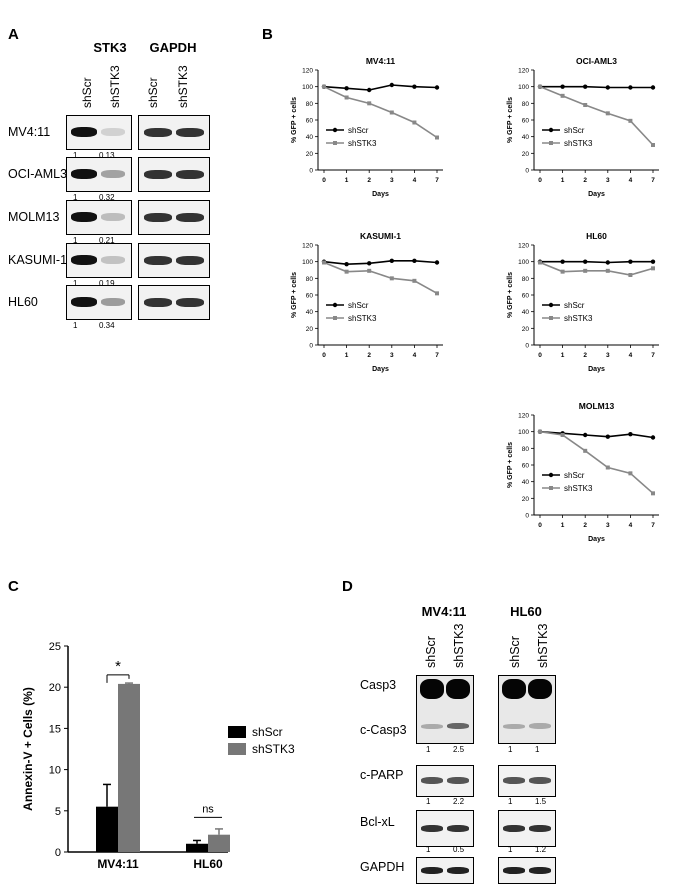 The image size is (675, 884). Describe the element at coordinates (444, 611) in the screenshot. I see `panel-d-group-mv411: MV4:11` at that location.